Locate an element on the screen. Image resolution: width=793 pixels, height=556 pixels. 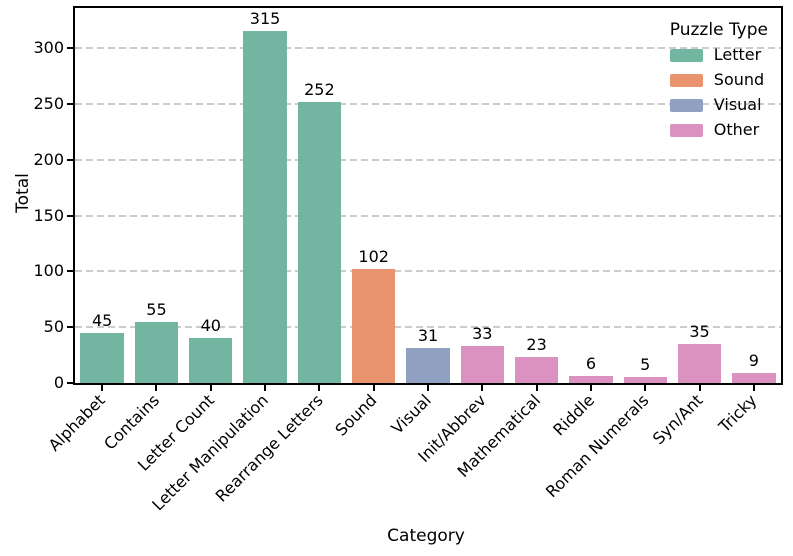
bar-init-abbrev is located at coordinates (482, 364).